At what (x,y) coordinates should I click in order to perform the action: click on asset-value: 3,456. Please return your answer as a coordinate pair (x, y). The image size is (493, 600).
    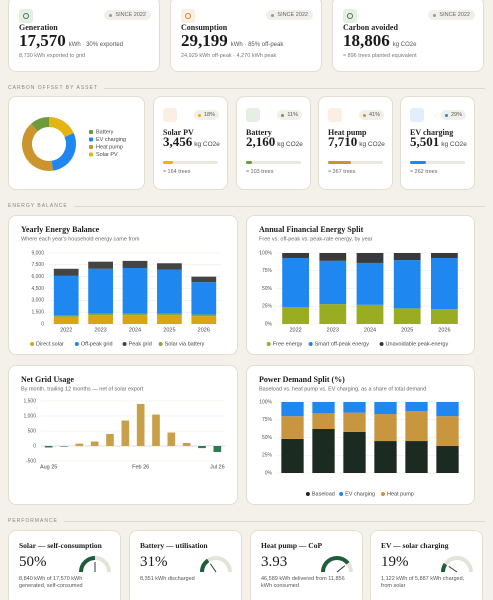
    Looking at the image, I should click on (178, 141).